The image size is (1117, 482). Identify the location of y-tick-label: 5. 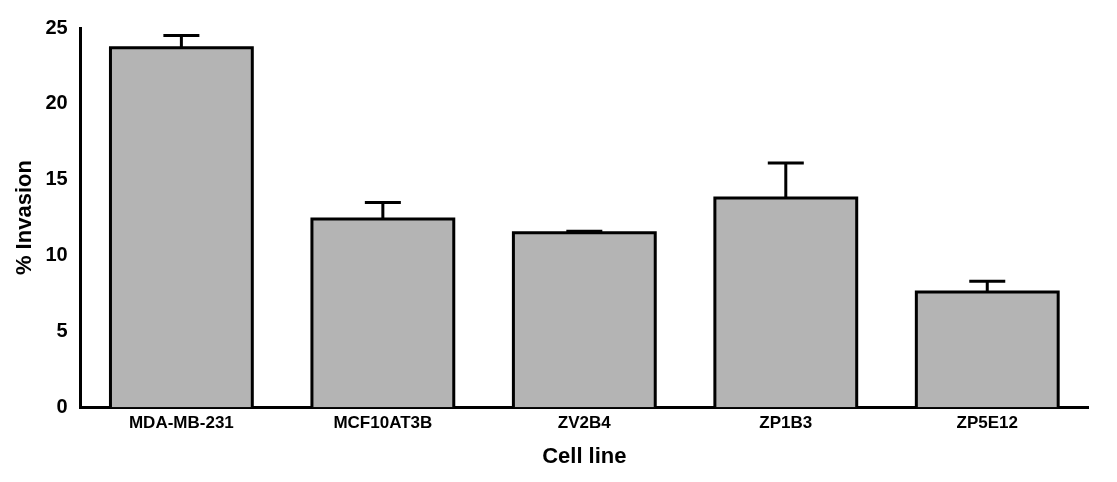
(62, 329).